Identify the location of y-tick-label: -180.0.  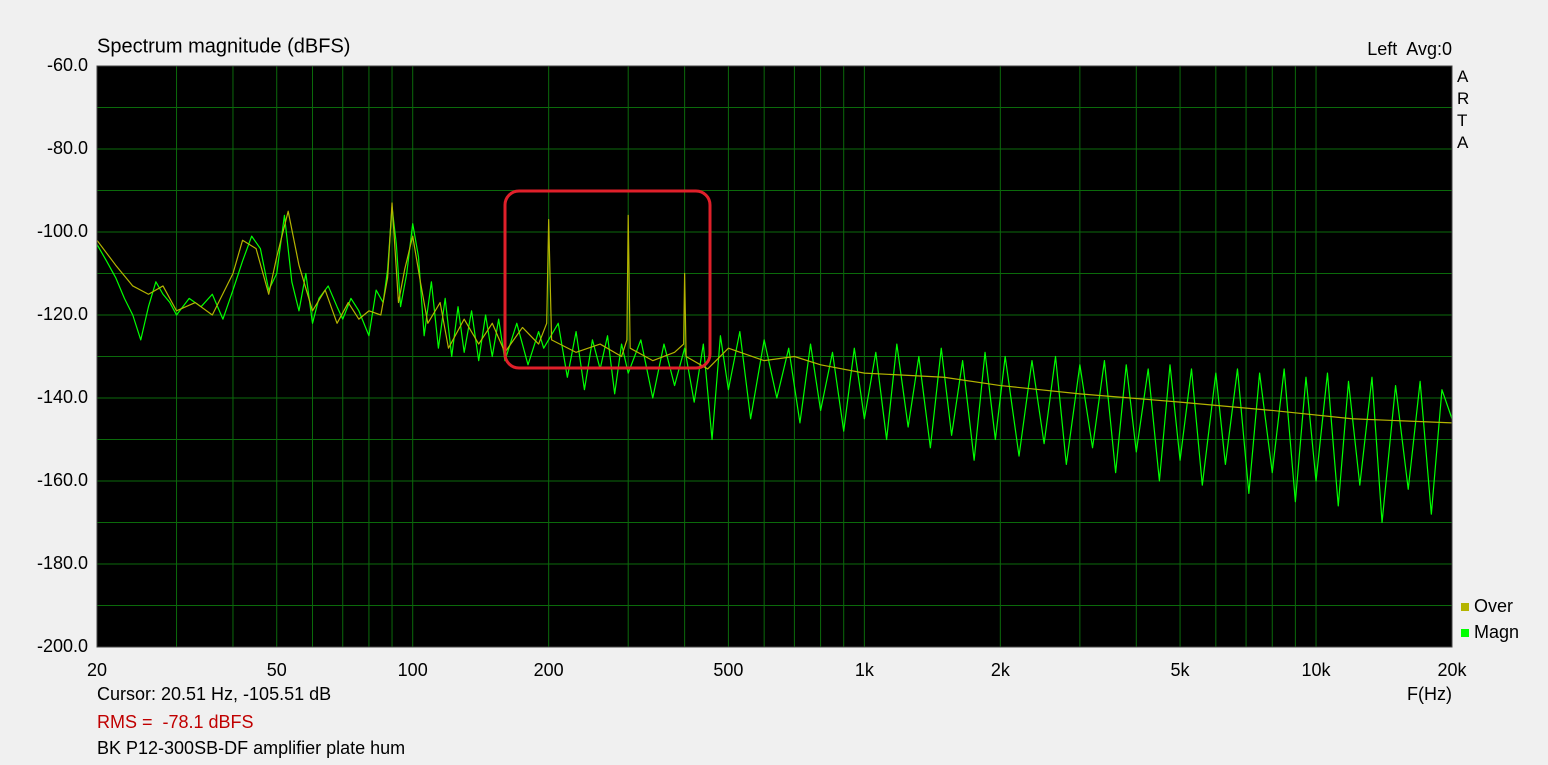
(62, 563).